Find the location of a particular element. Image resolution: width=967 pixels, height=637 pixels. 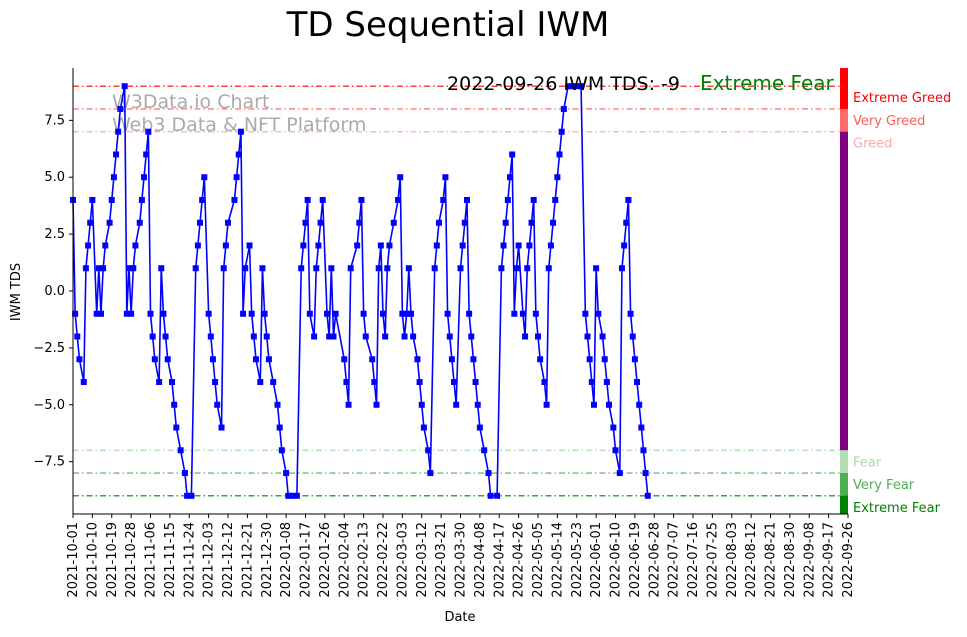

band-label: Very Greed is located at coordinates (889, 121).